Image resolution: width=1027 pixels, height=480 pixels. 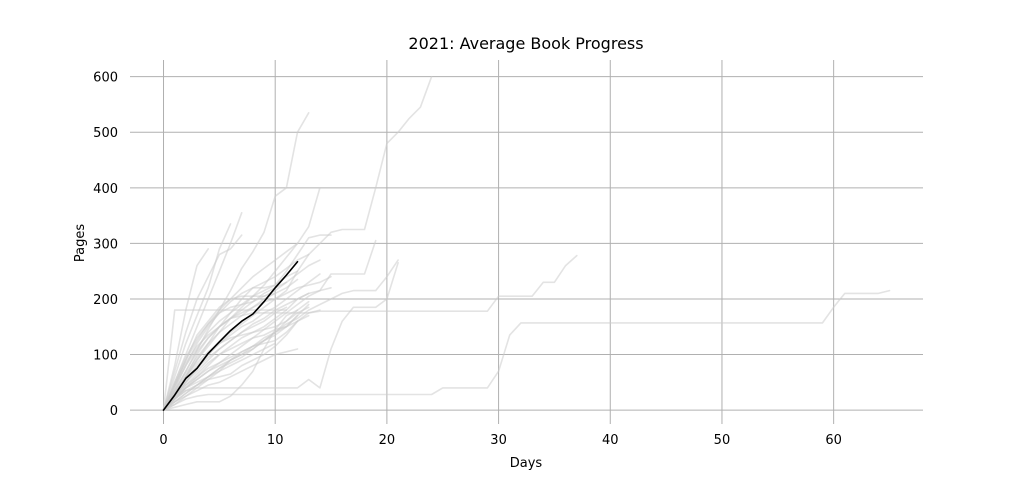 I want to click on x-tick-label: 0, so click(x=163, y=440).